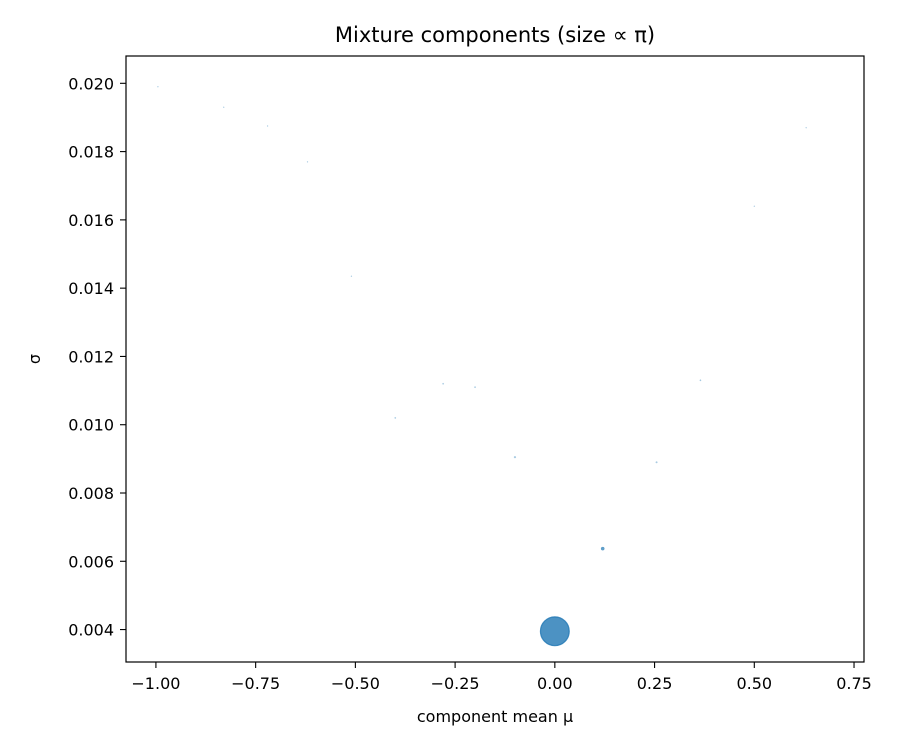  What do you see at coordinates (501, 677) in the screenshot?
I see `x-axis: −1.00 −0.75 −0.50 −0.25 0.00 0.25 0.50 0.75` at bounding box center [501, 677].